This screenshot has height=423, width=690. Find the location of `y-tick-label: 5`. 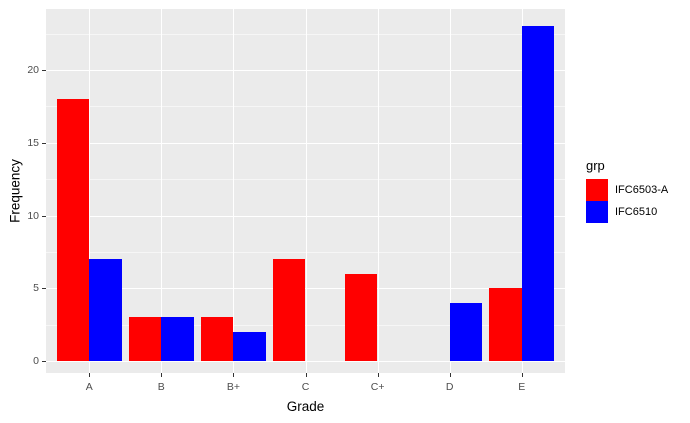

y-tick-label: 5 is located at coordinates (36, 288).